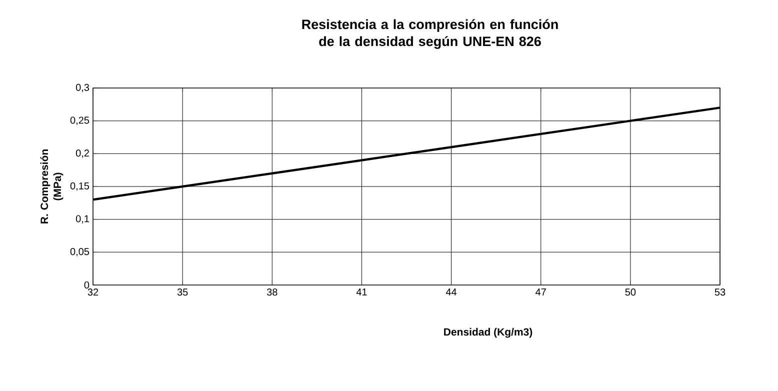 The width and height of the screenshot is (778, 391). I want to click on x-tick-label: 44, so click(451, 292).